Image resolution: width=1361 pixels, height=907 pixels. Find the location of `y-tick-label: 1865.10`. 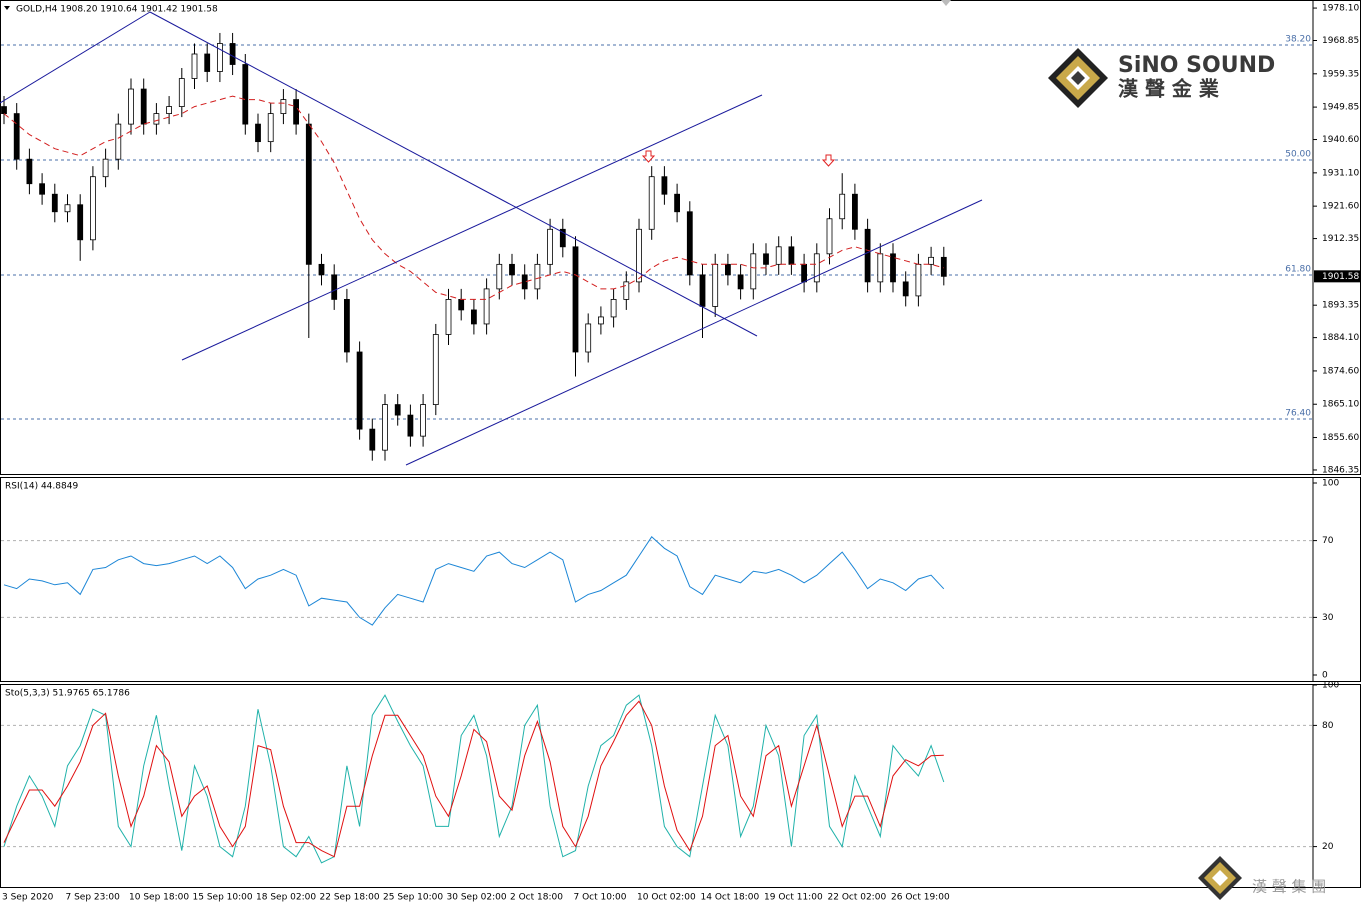

y-tick-label: 1865.10 is located at coordinates (1340, 405).